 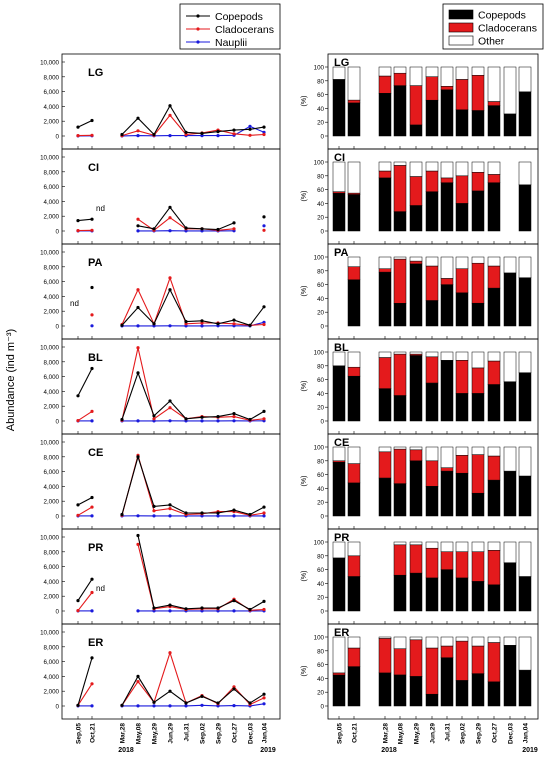 I want to click on legend-label-nauplii: Nauplii, so click(x=231, y=43).